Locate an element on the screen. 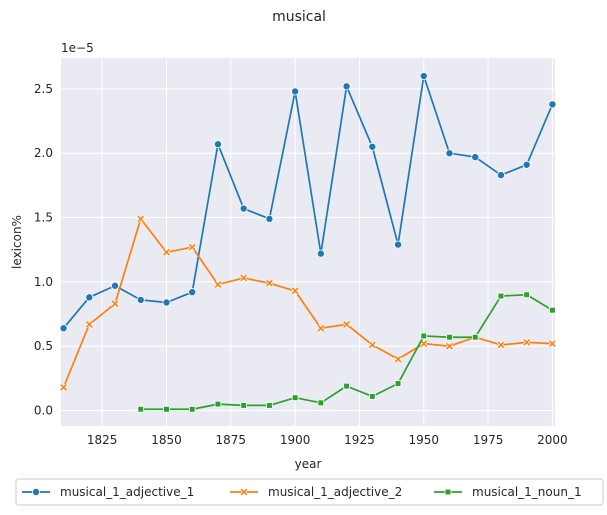  x-tick-label: 1950 is located at coordinates (424, 440).